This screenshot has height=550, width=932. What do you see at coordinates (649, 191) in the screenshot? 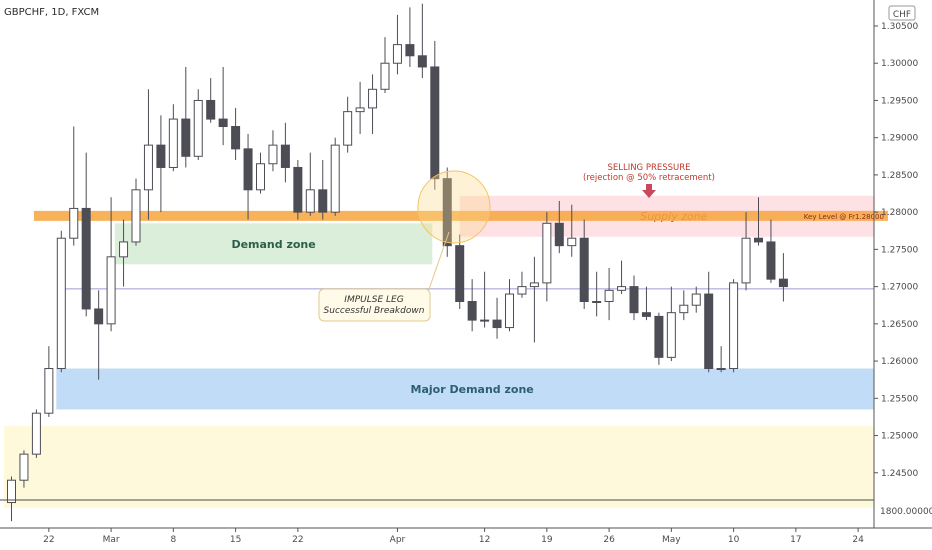
I see `down-arrow-icon` at bounding box center [649, 191].